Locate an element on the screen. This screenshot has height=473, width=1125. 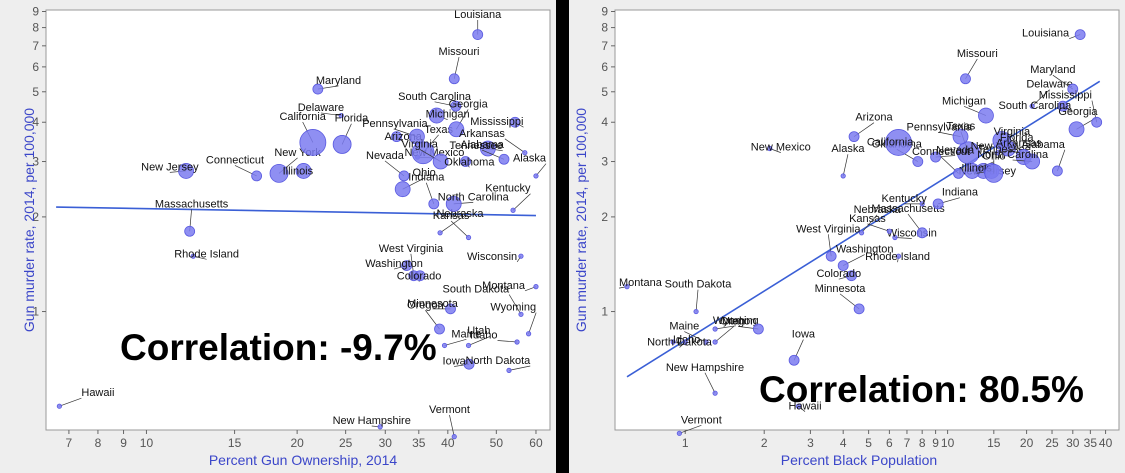
point-label: Georgia is located at coordinates (1078, 112).